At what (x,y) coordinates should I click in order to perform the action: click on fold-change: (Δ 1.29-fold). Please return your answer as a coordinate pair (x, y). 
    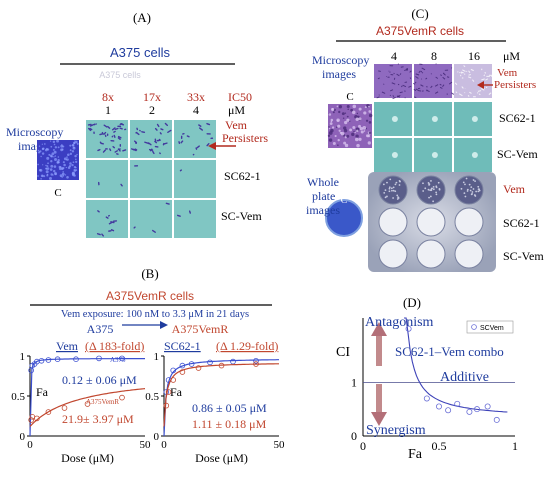
    Looking at the image, I should click on (247, 346).